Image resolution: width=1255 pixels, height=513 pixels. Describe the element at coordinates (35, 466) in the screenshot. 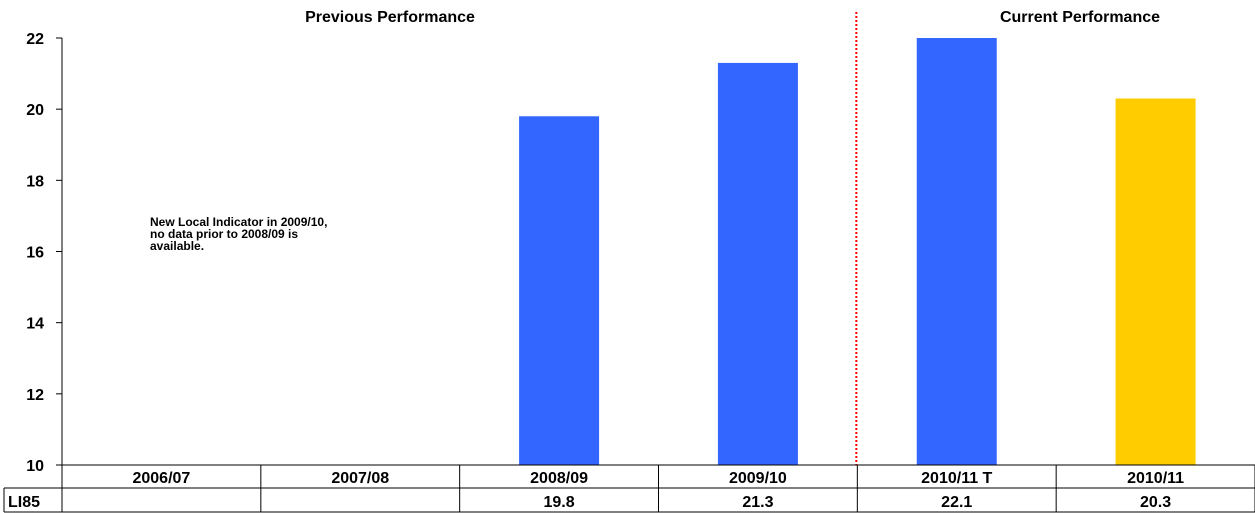

I see `y-tick-label: 10` at that location.